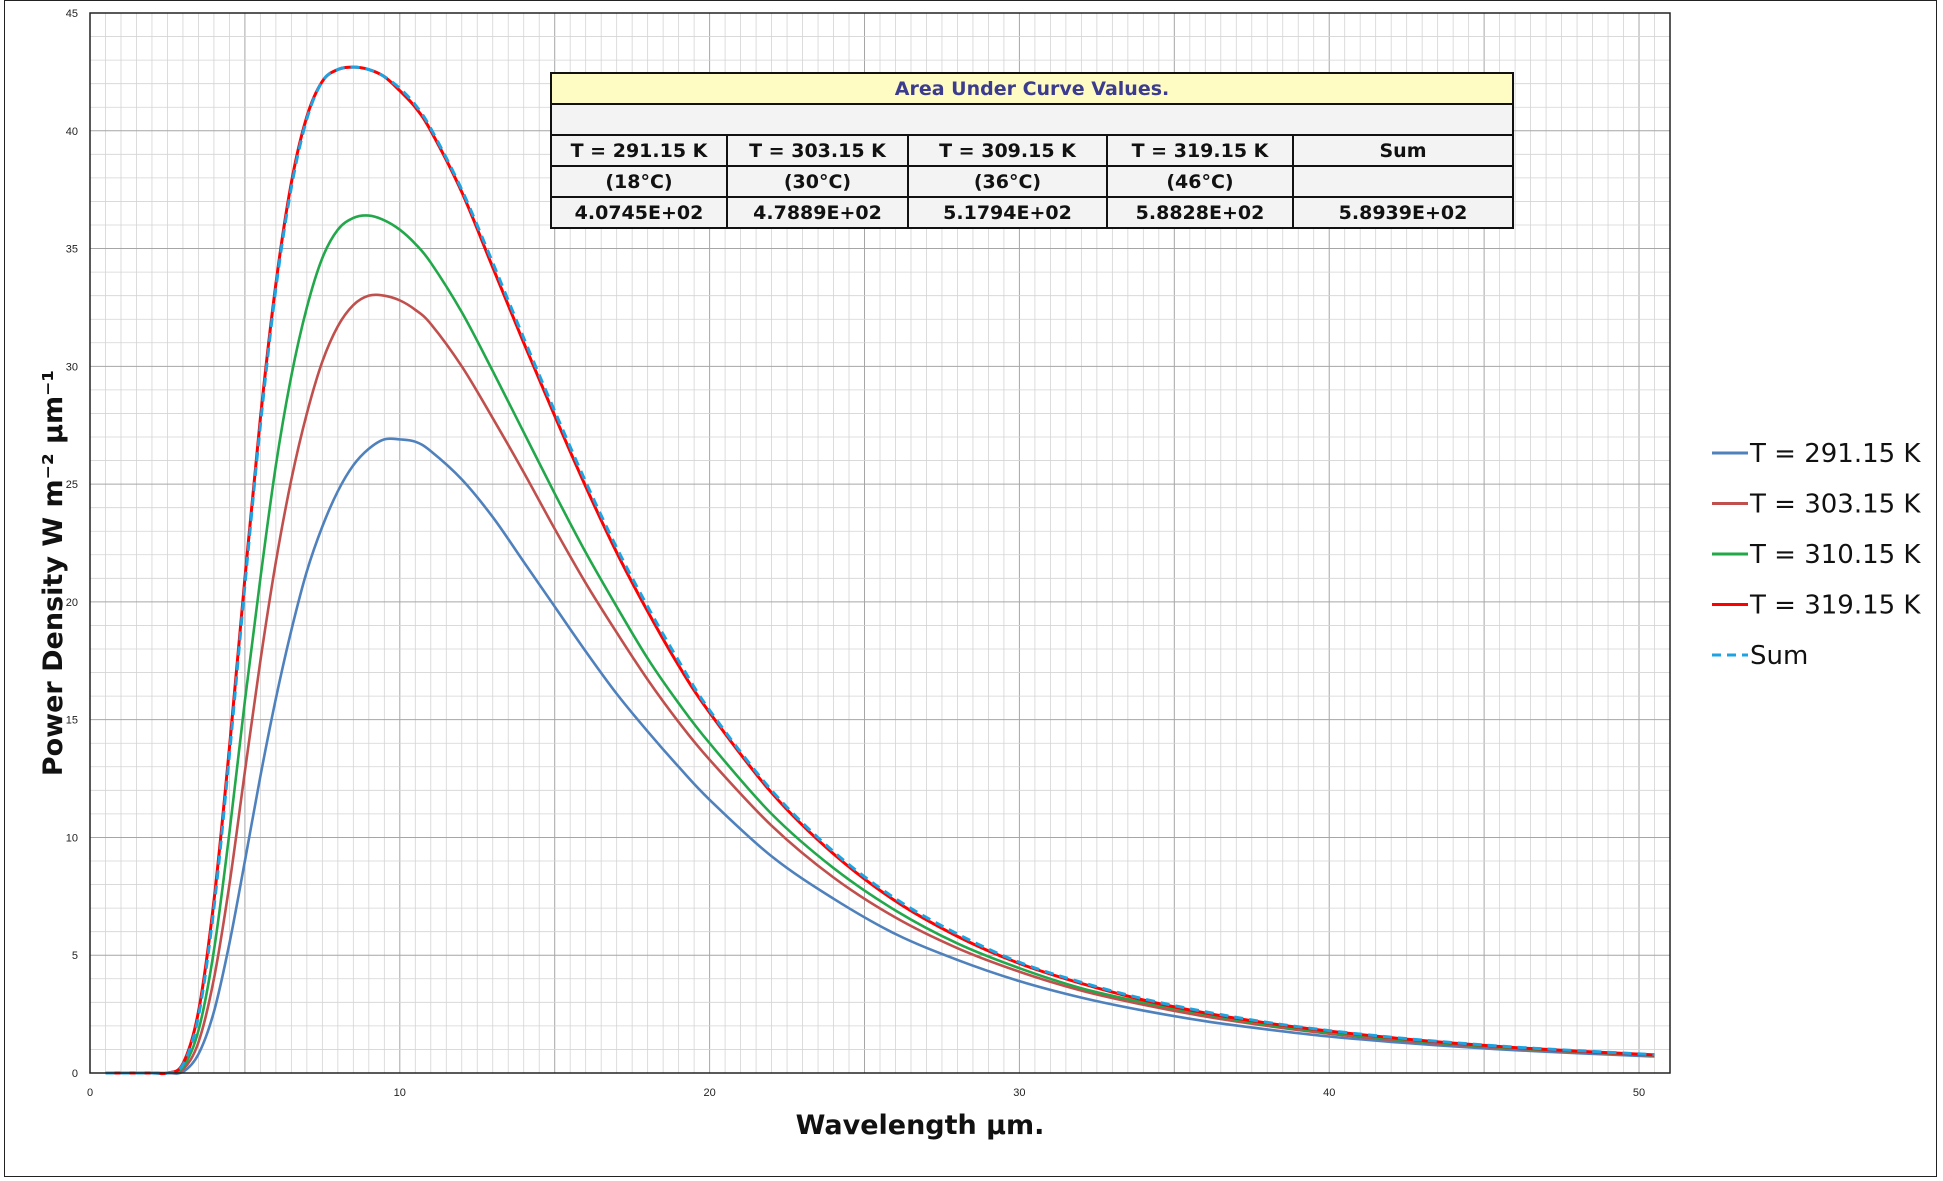 The height and width of the screenshot is (1181, 1943). I want to click on table-empty-cell, so click(1032, 119).